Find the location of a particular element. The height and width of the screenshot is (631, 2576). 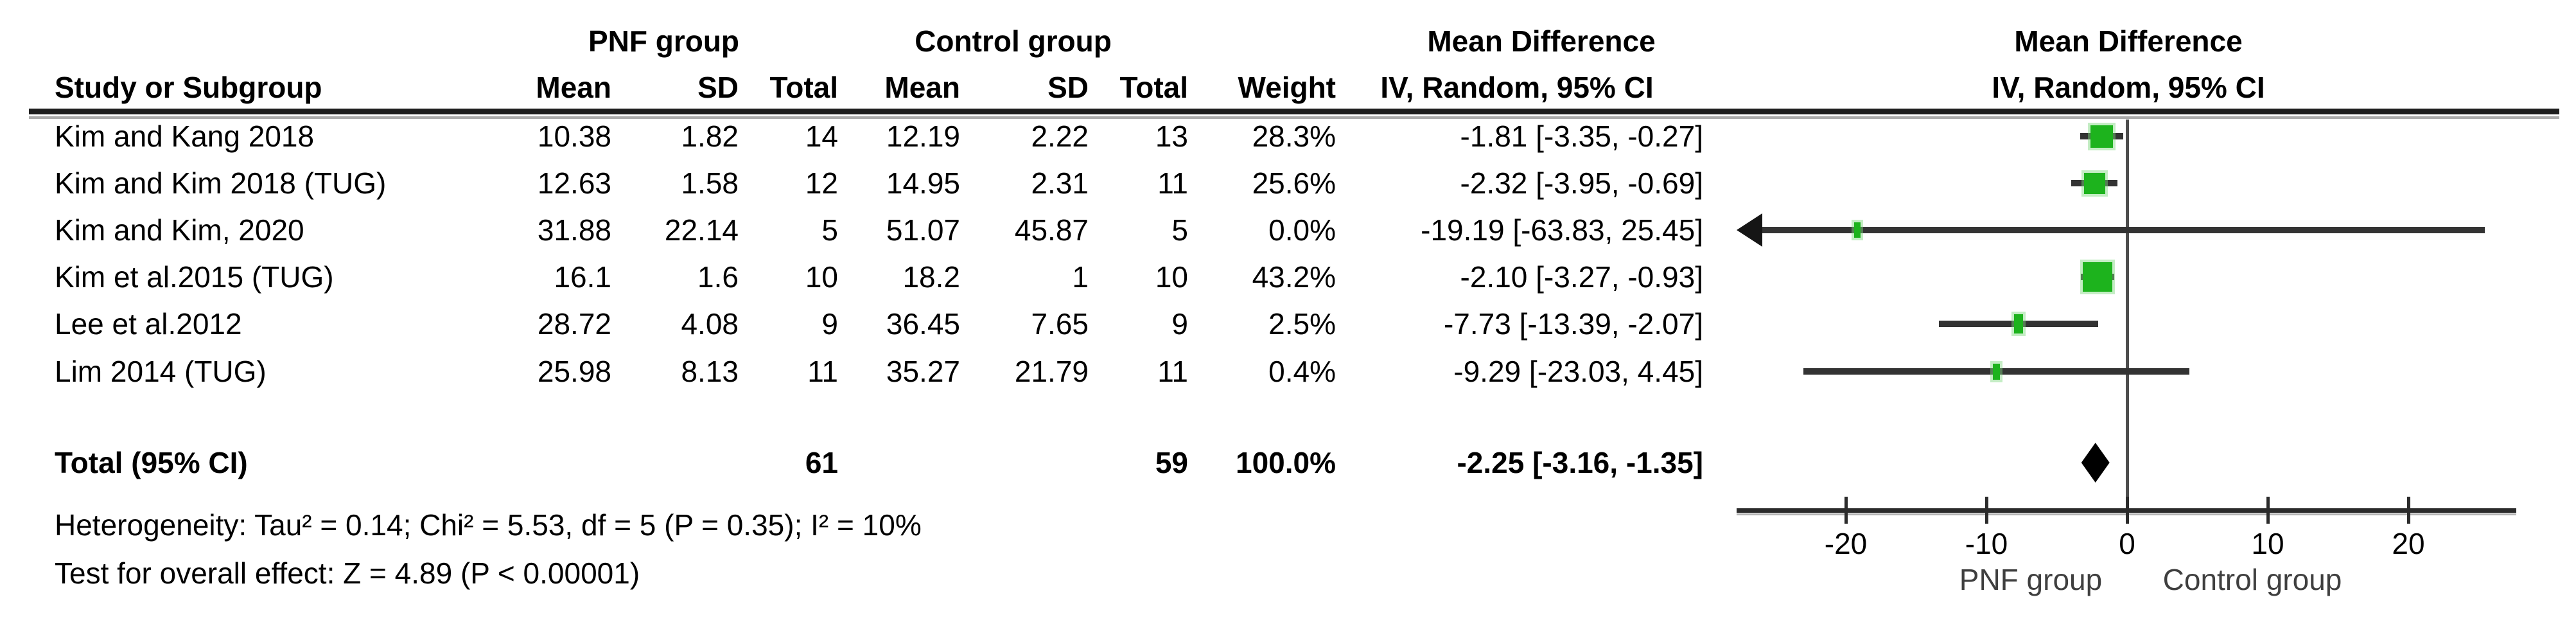

axis-label-favours-pnf: PNF group is located at coordinates (2031, 579).